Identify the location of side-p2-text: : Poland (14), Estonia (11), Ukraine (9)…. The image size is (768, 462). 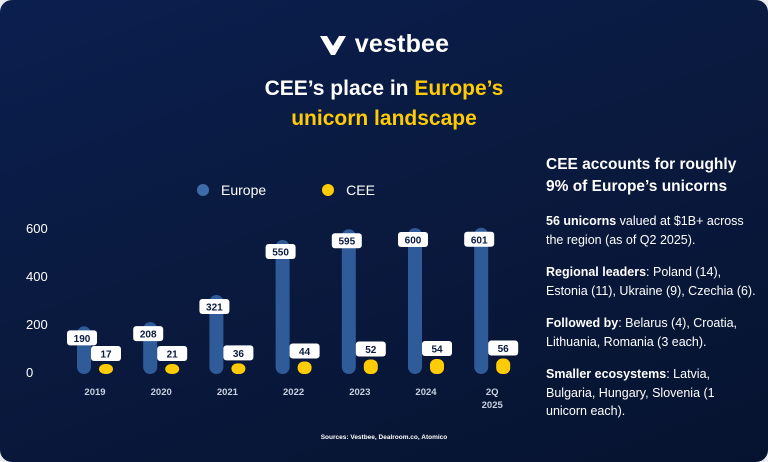
(651, 281).